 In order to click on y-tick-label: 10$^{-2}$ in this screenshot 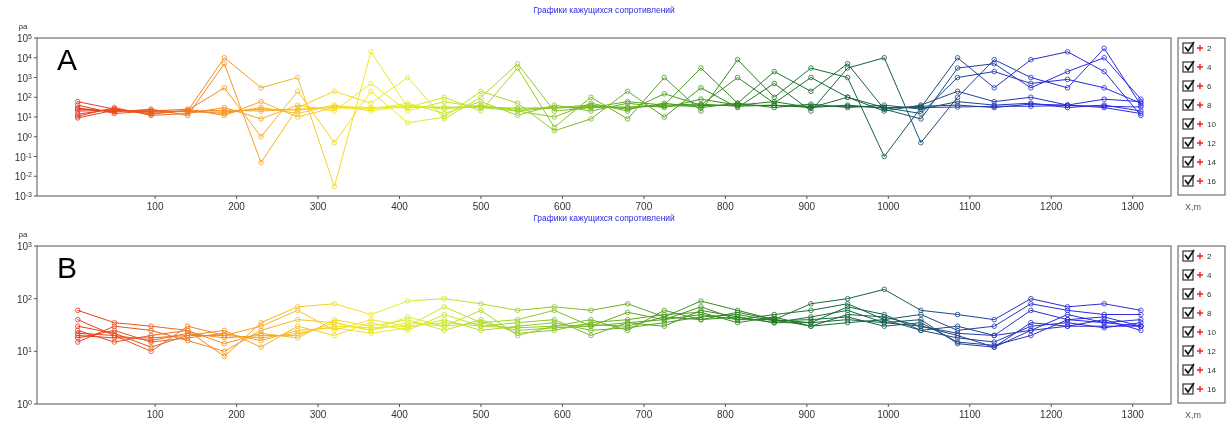, I will do `click(23, 176)`.